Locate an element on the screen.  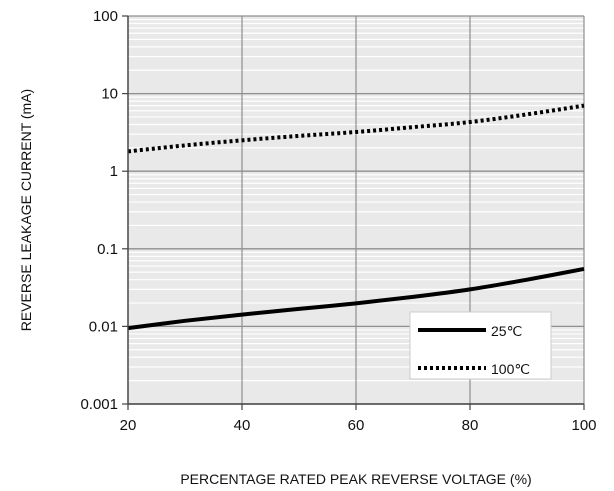
y-axis-title: REVERSE LEAKAGE CURRENT (mA) is located at coordinates (26, 210).